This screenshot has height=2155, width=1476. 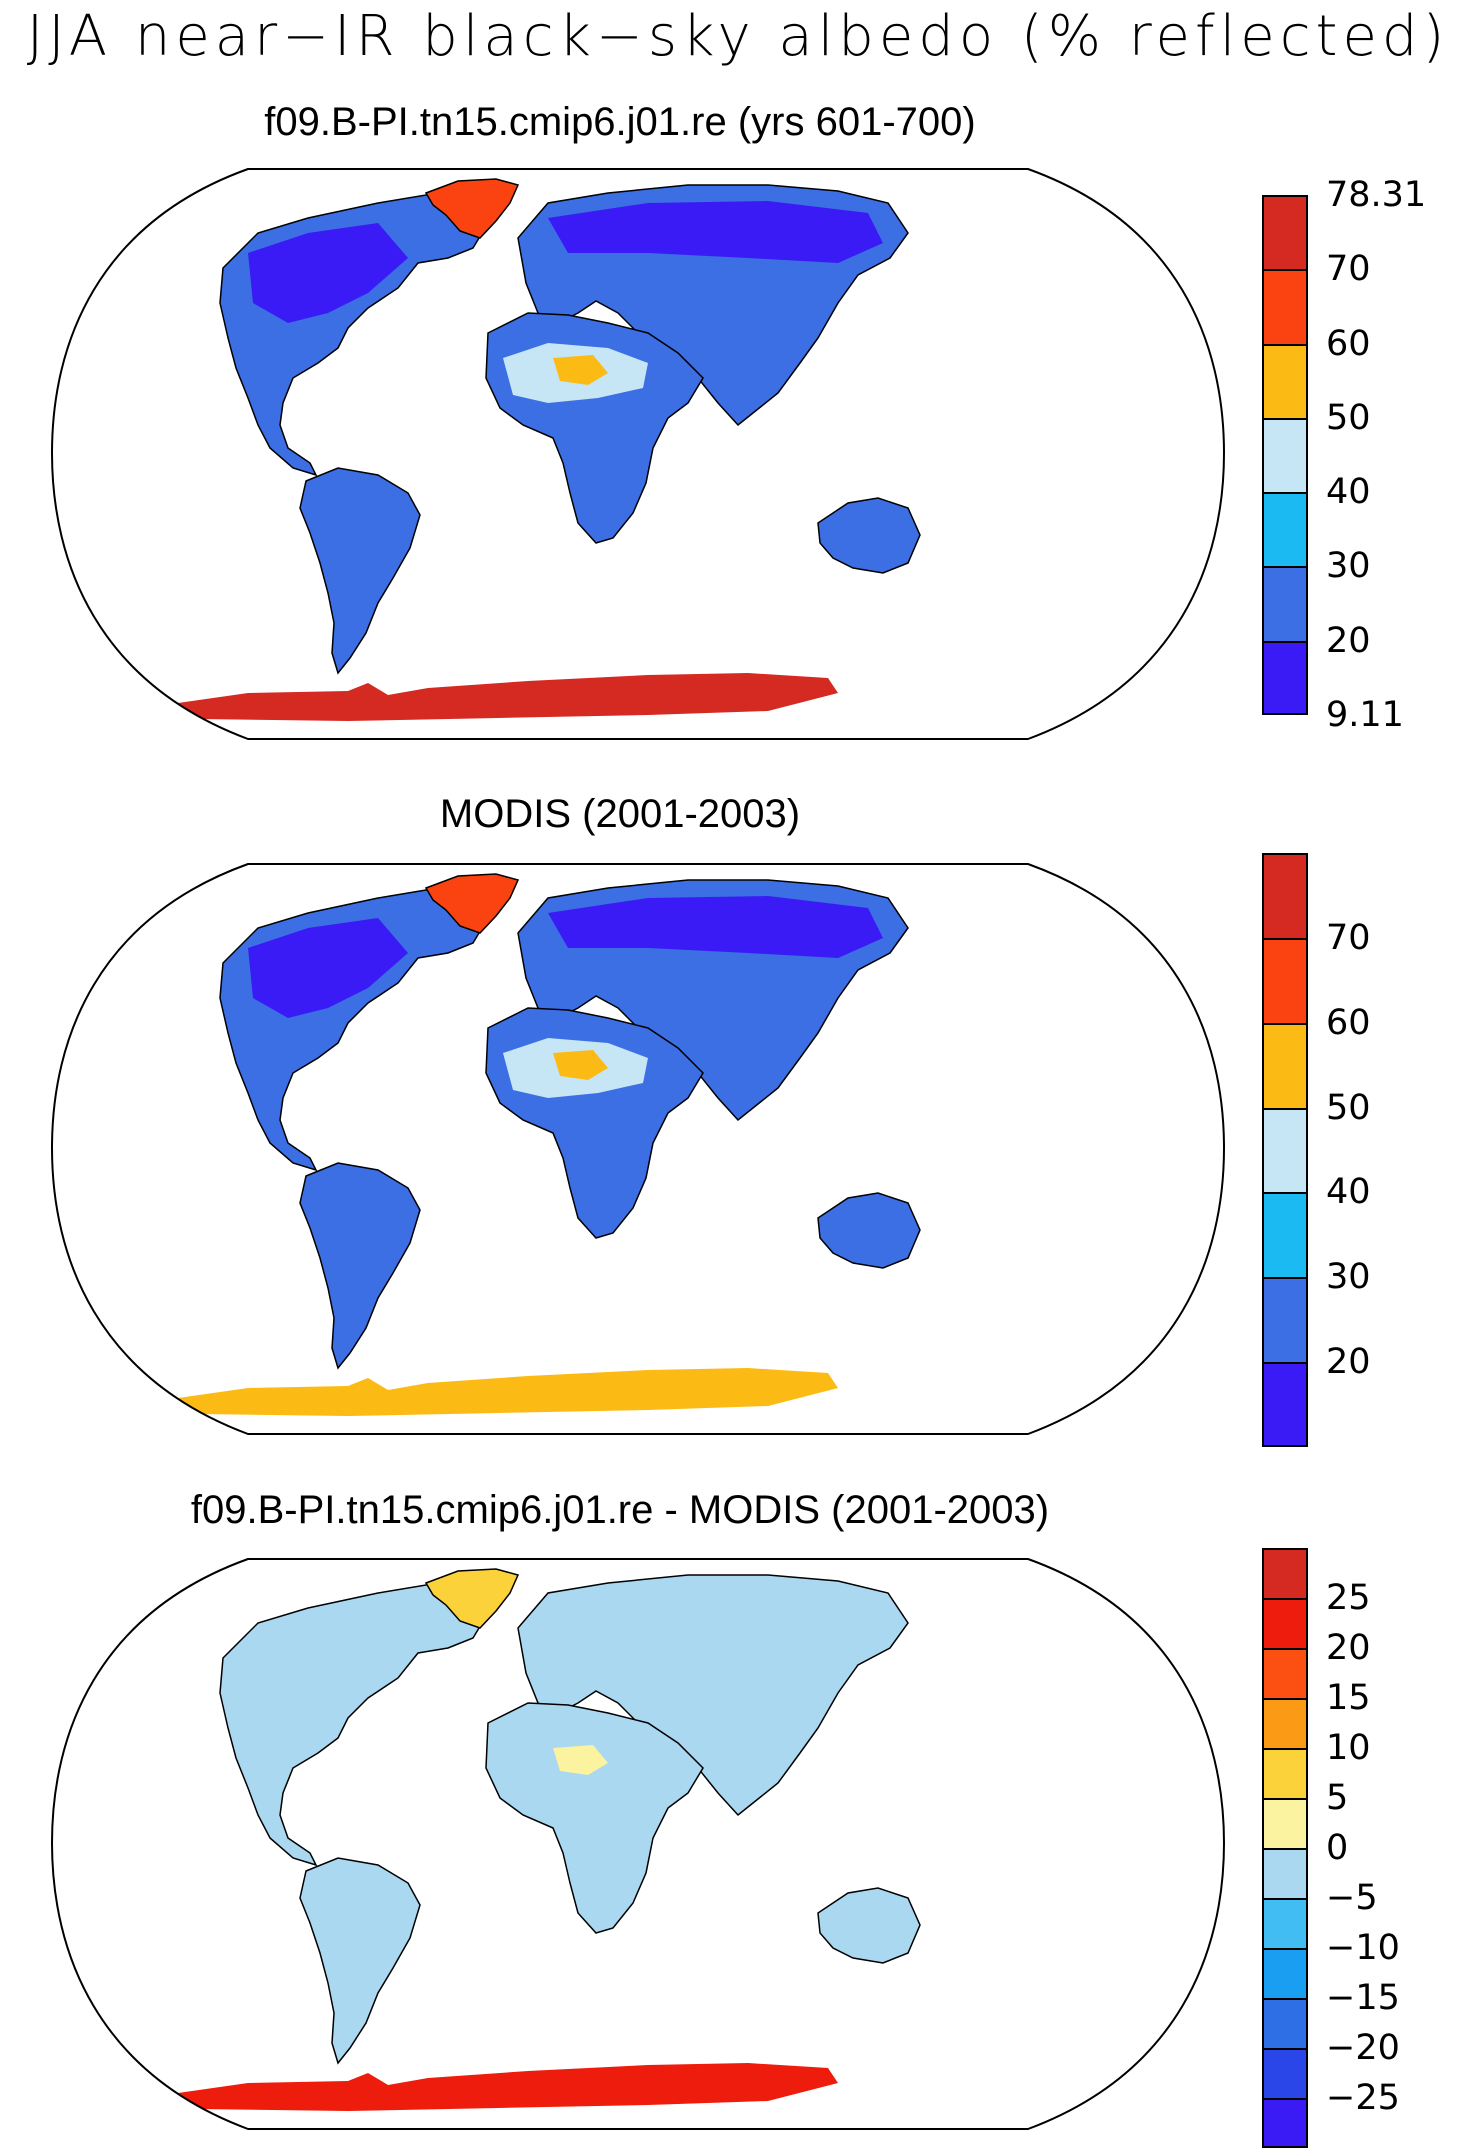 I want to click on colorbar-label: 5, so click(x=1337, y=1798).